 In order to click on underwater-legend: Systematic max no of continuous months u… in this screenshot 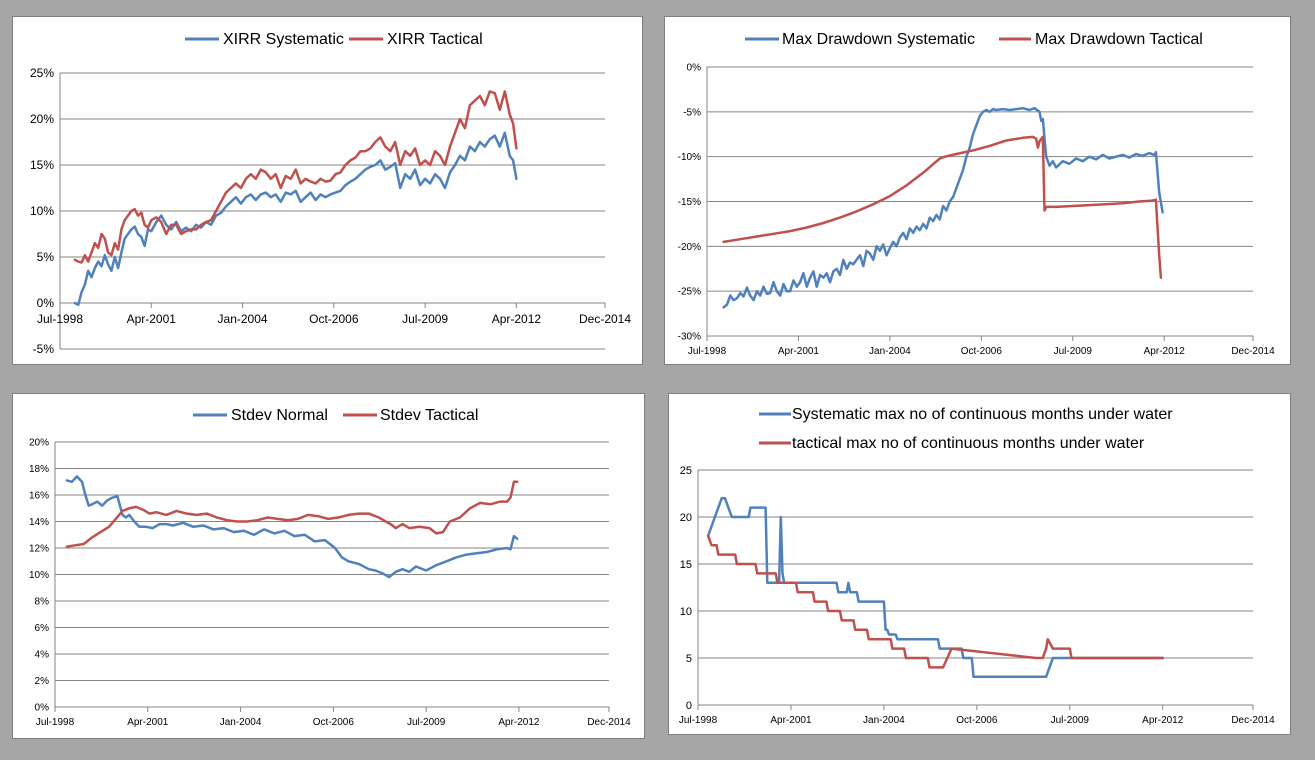, I will do `click(966, 429)`.